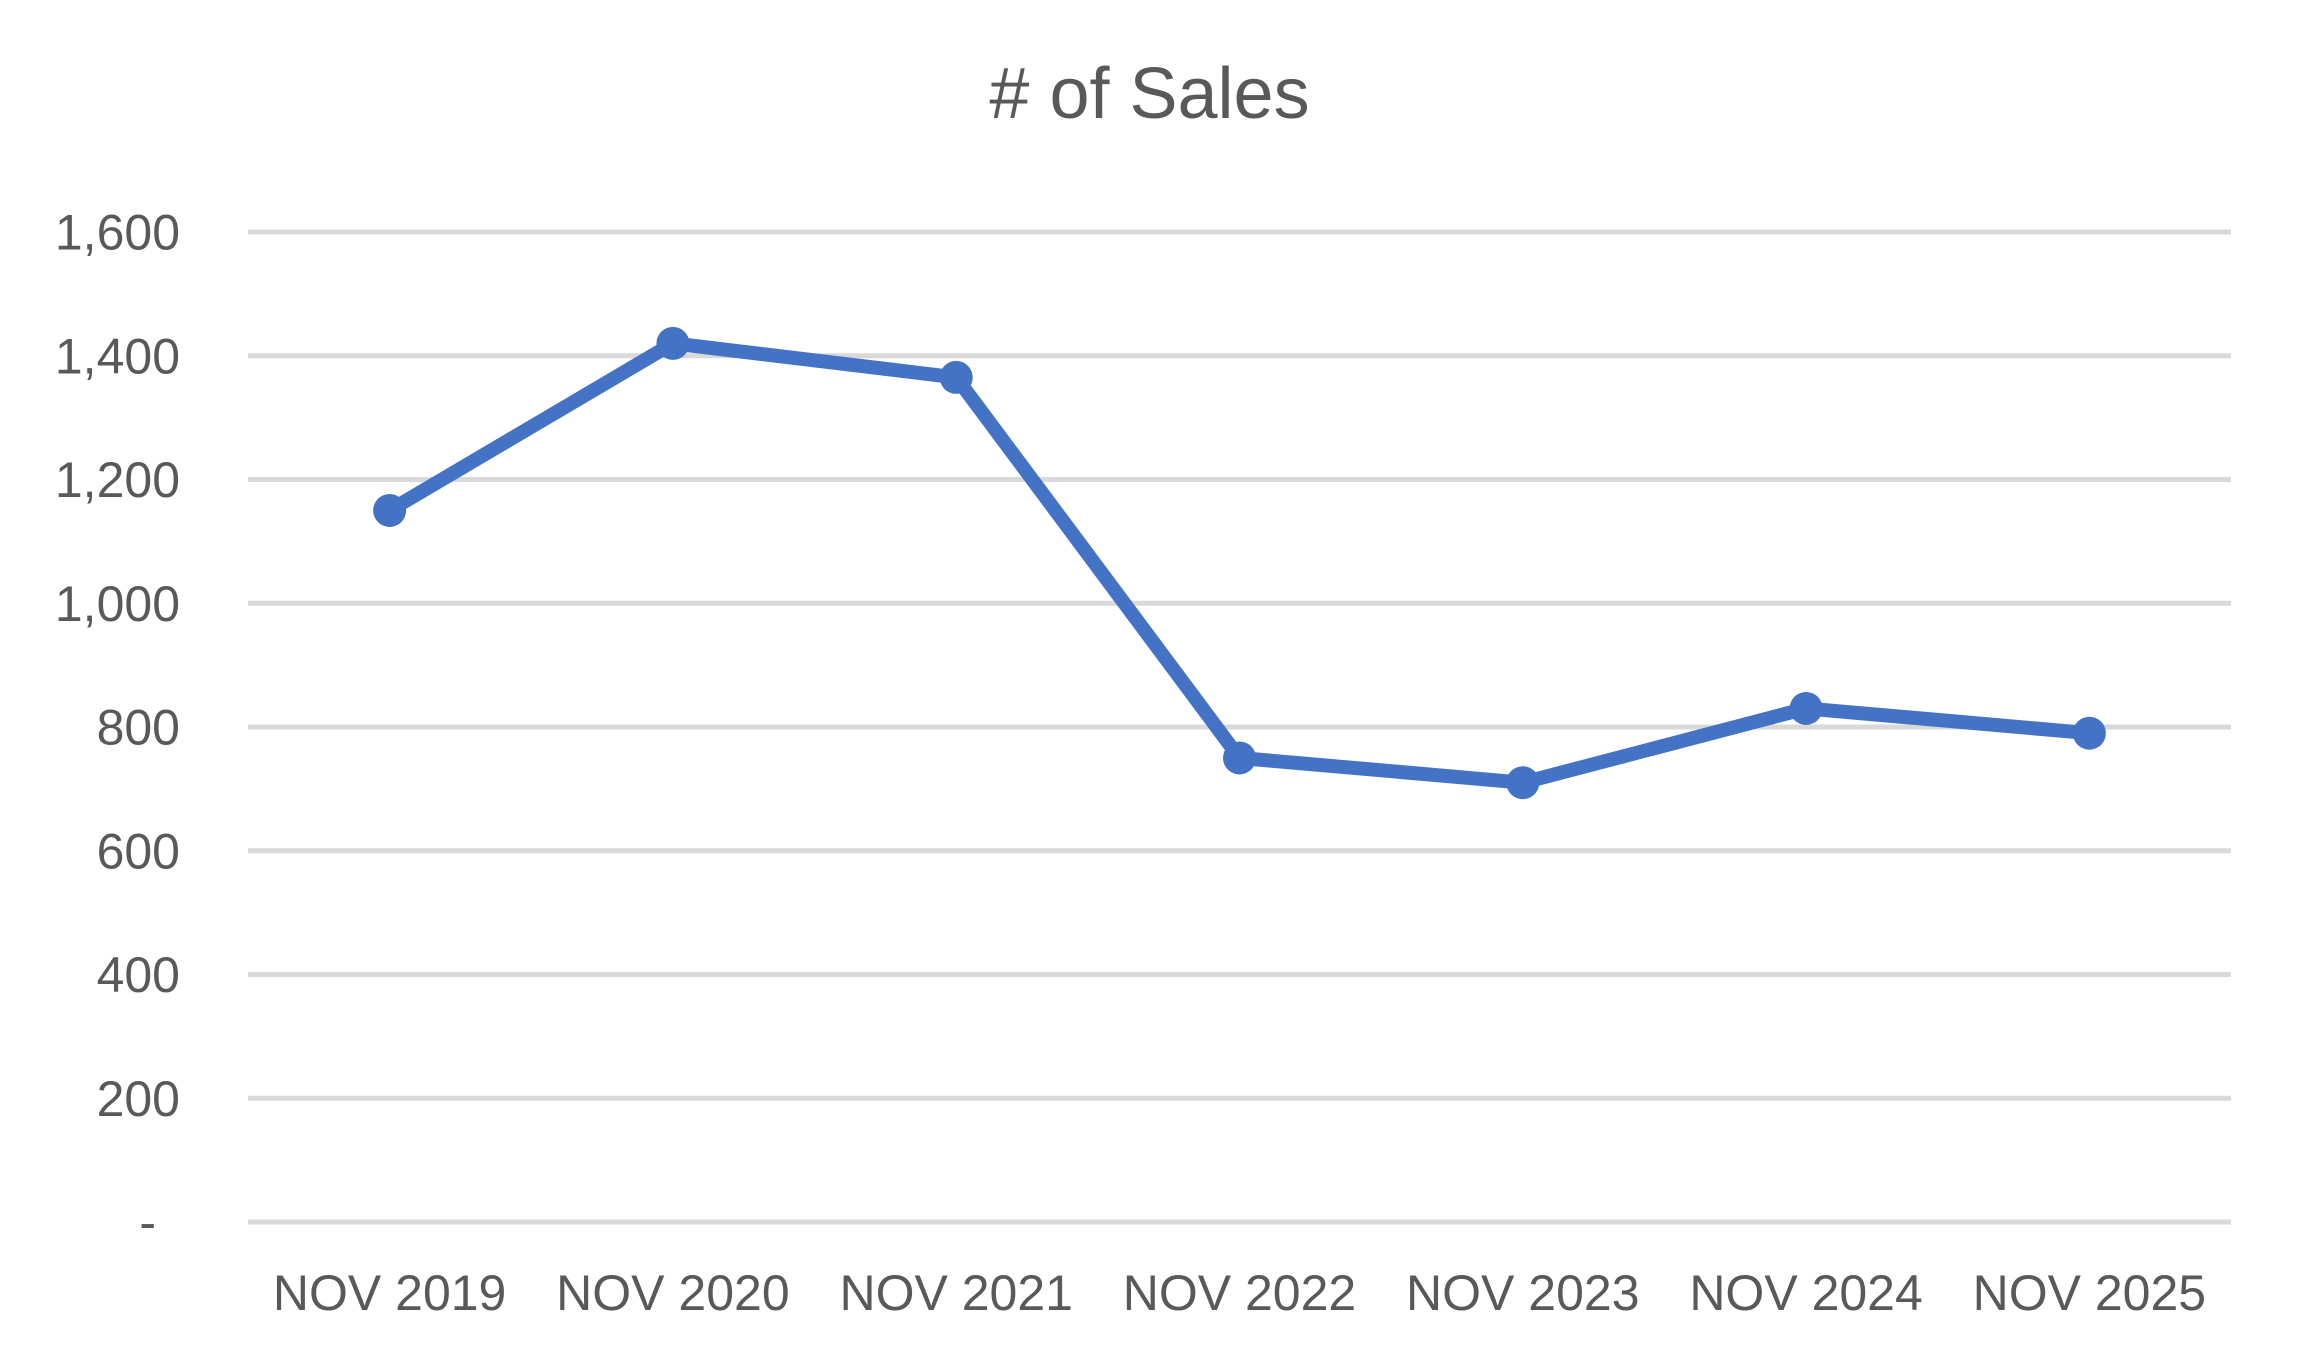  I want to click on x-tick-label-nov-2022: NOV 2022, so click(1239, 1293).